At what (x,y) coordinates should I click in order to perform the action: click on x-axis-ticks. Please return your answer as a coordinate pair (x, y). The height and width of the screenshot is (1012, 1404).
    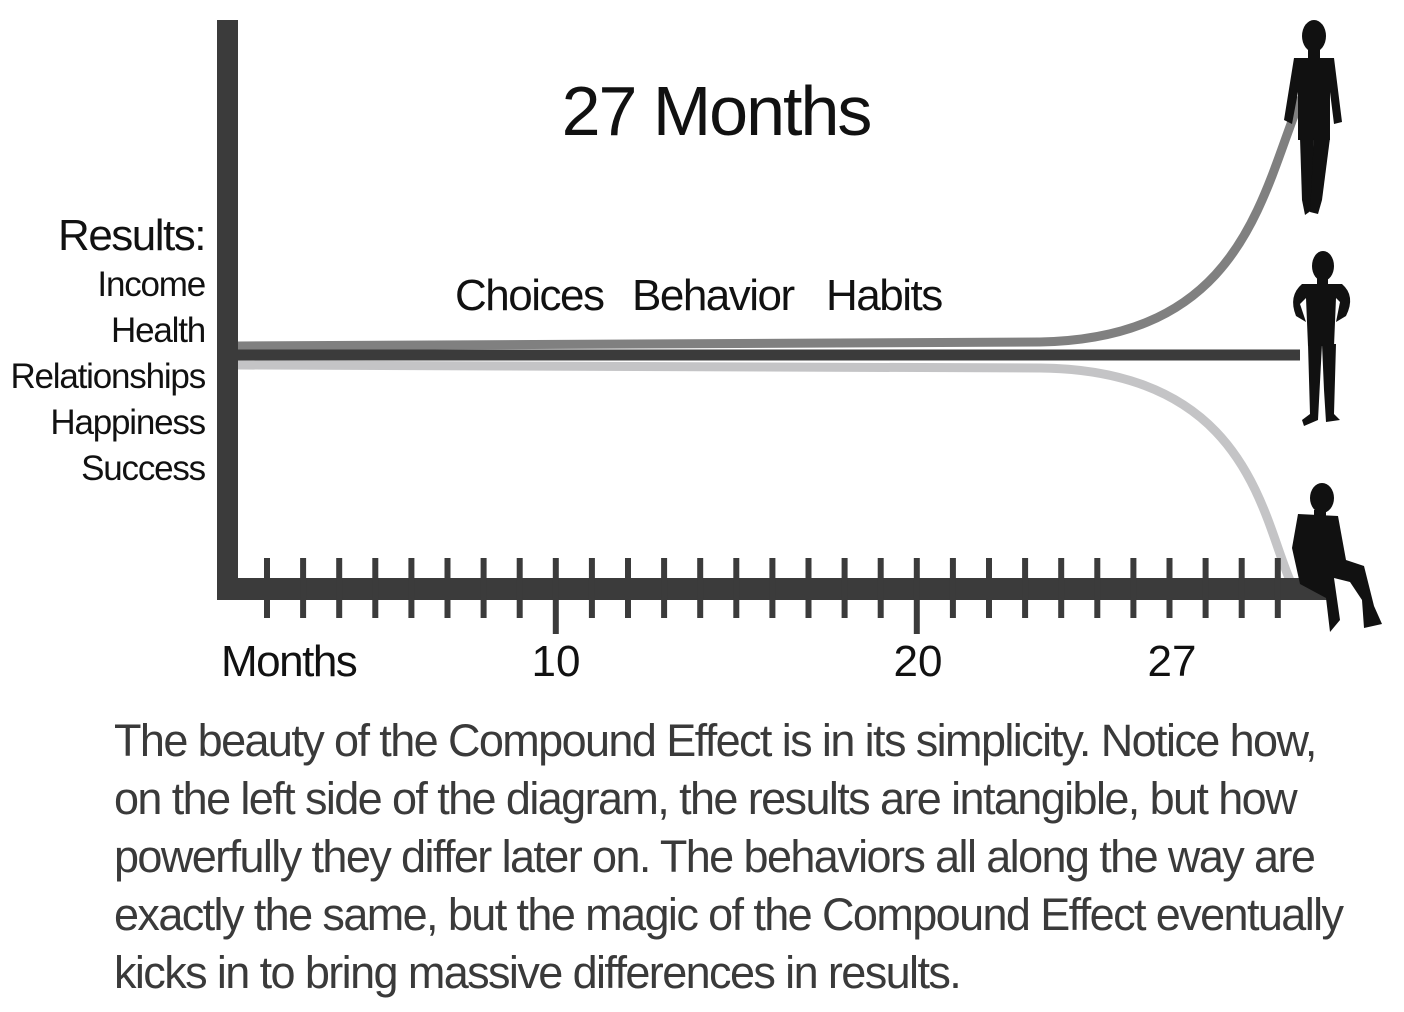
    Looking at the image, I should click on (772, 596).